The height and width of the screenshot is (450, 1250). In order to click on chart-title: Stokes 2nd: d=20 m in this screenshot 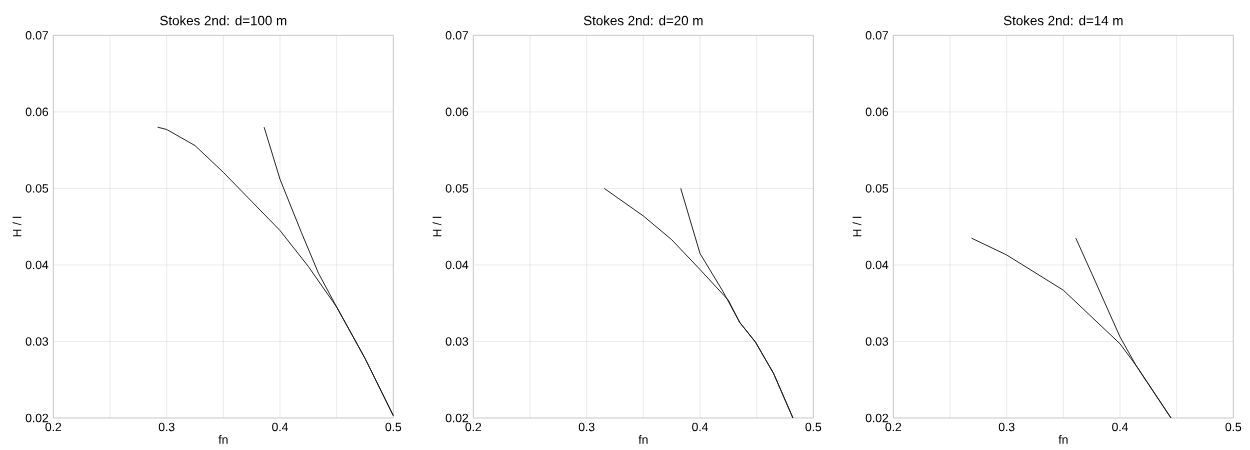, I will do `click(643, 20)`.